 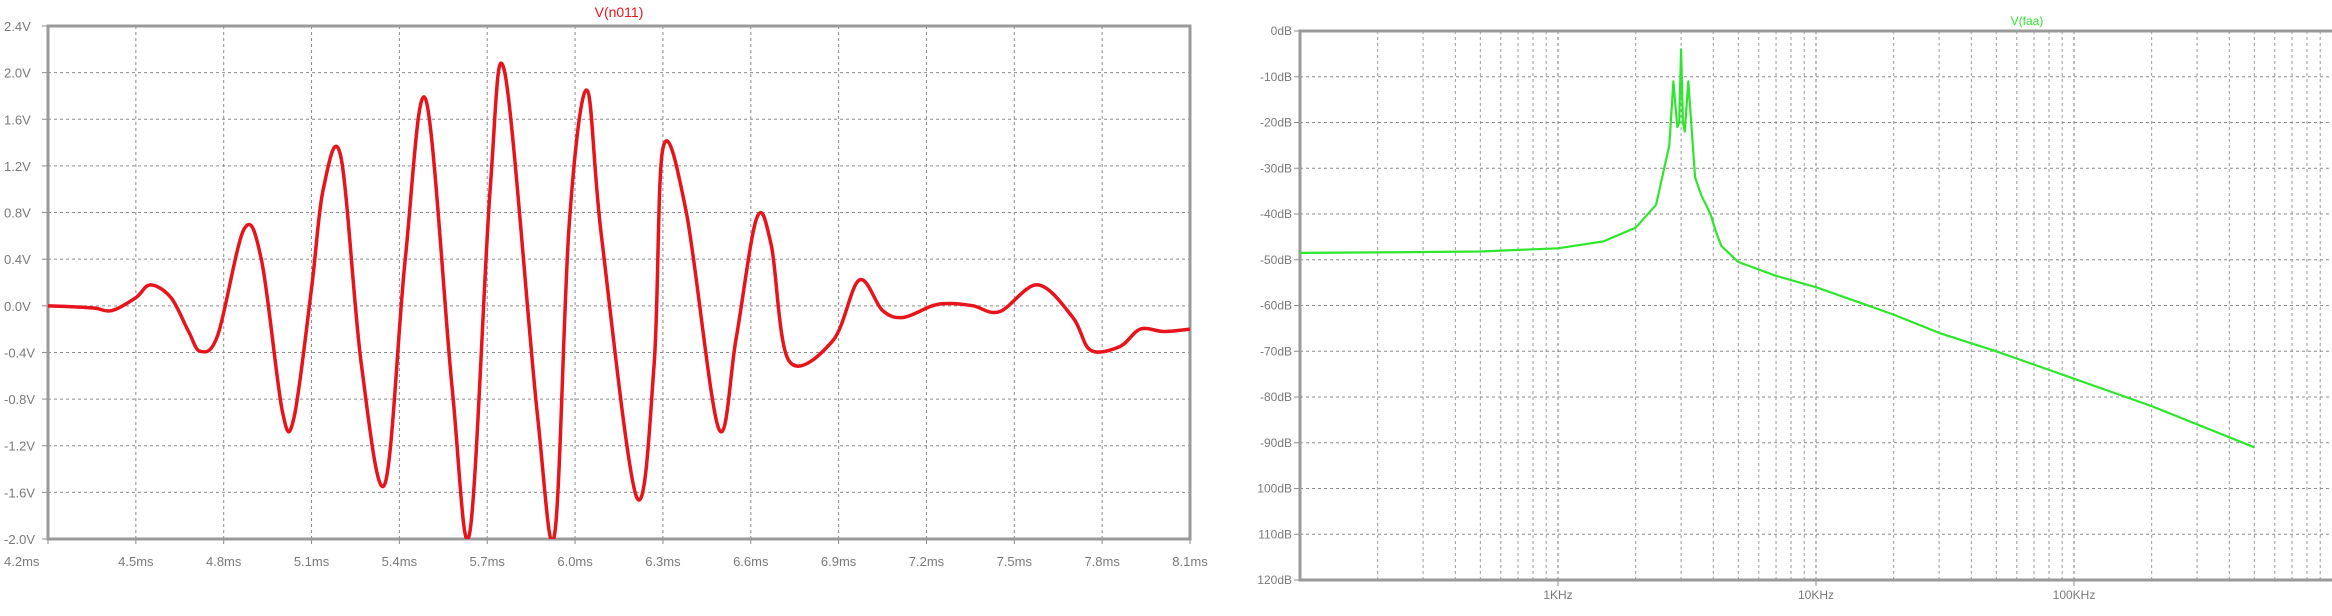 What do you see at coordinates (17, 26) in the screenshot?
I see `y-tick-label: 2.4V` at bounding box center [17, 26].